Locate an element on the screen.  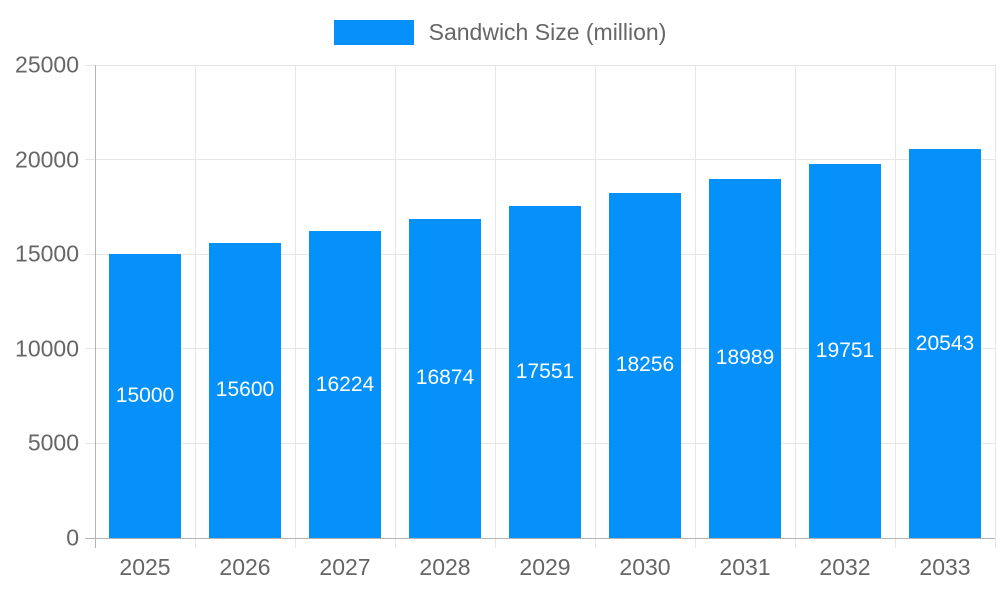
bar-value-label: 15000 is located at coordinates (145, 396).